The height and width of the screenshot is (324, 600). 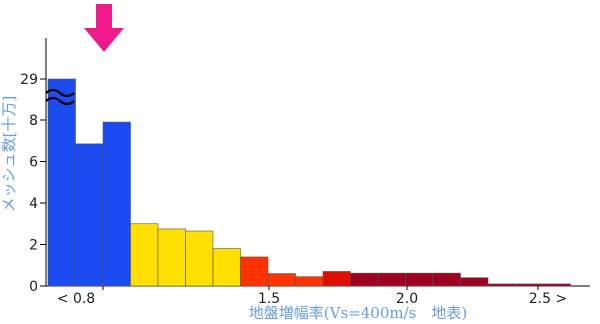 What do you see at coordinates (407, 299) in the screenshot?
I see `x-tick-label: 2.0` at bounding box center [407, 299].